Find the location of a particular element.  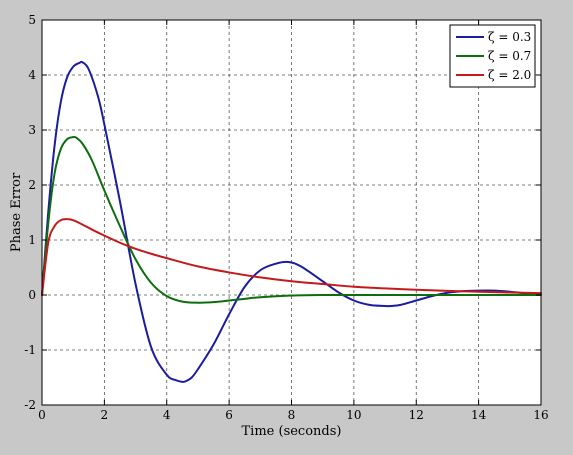

y-axis-label: Phase Error is located at coordinates (16, 212).